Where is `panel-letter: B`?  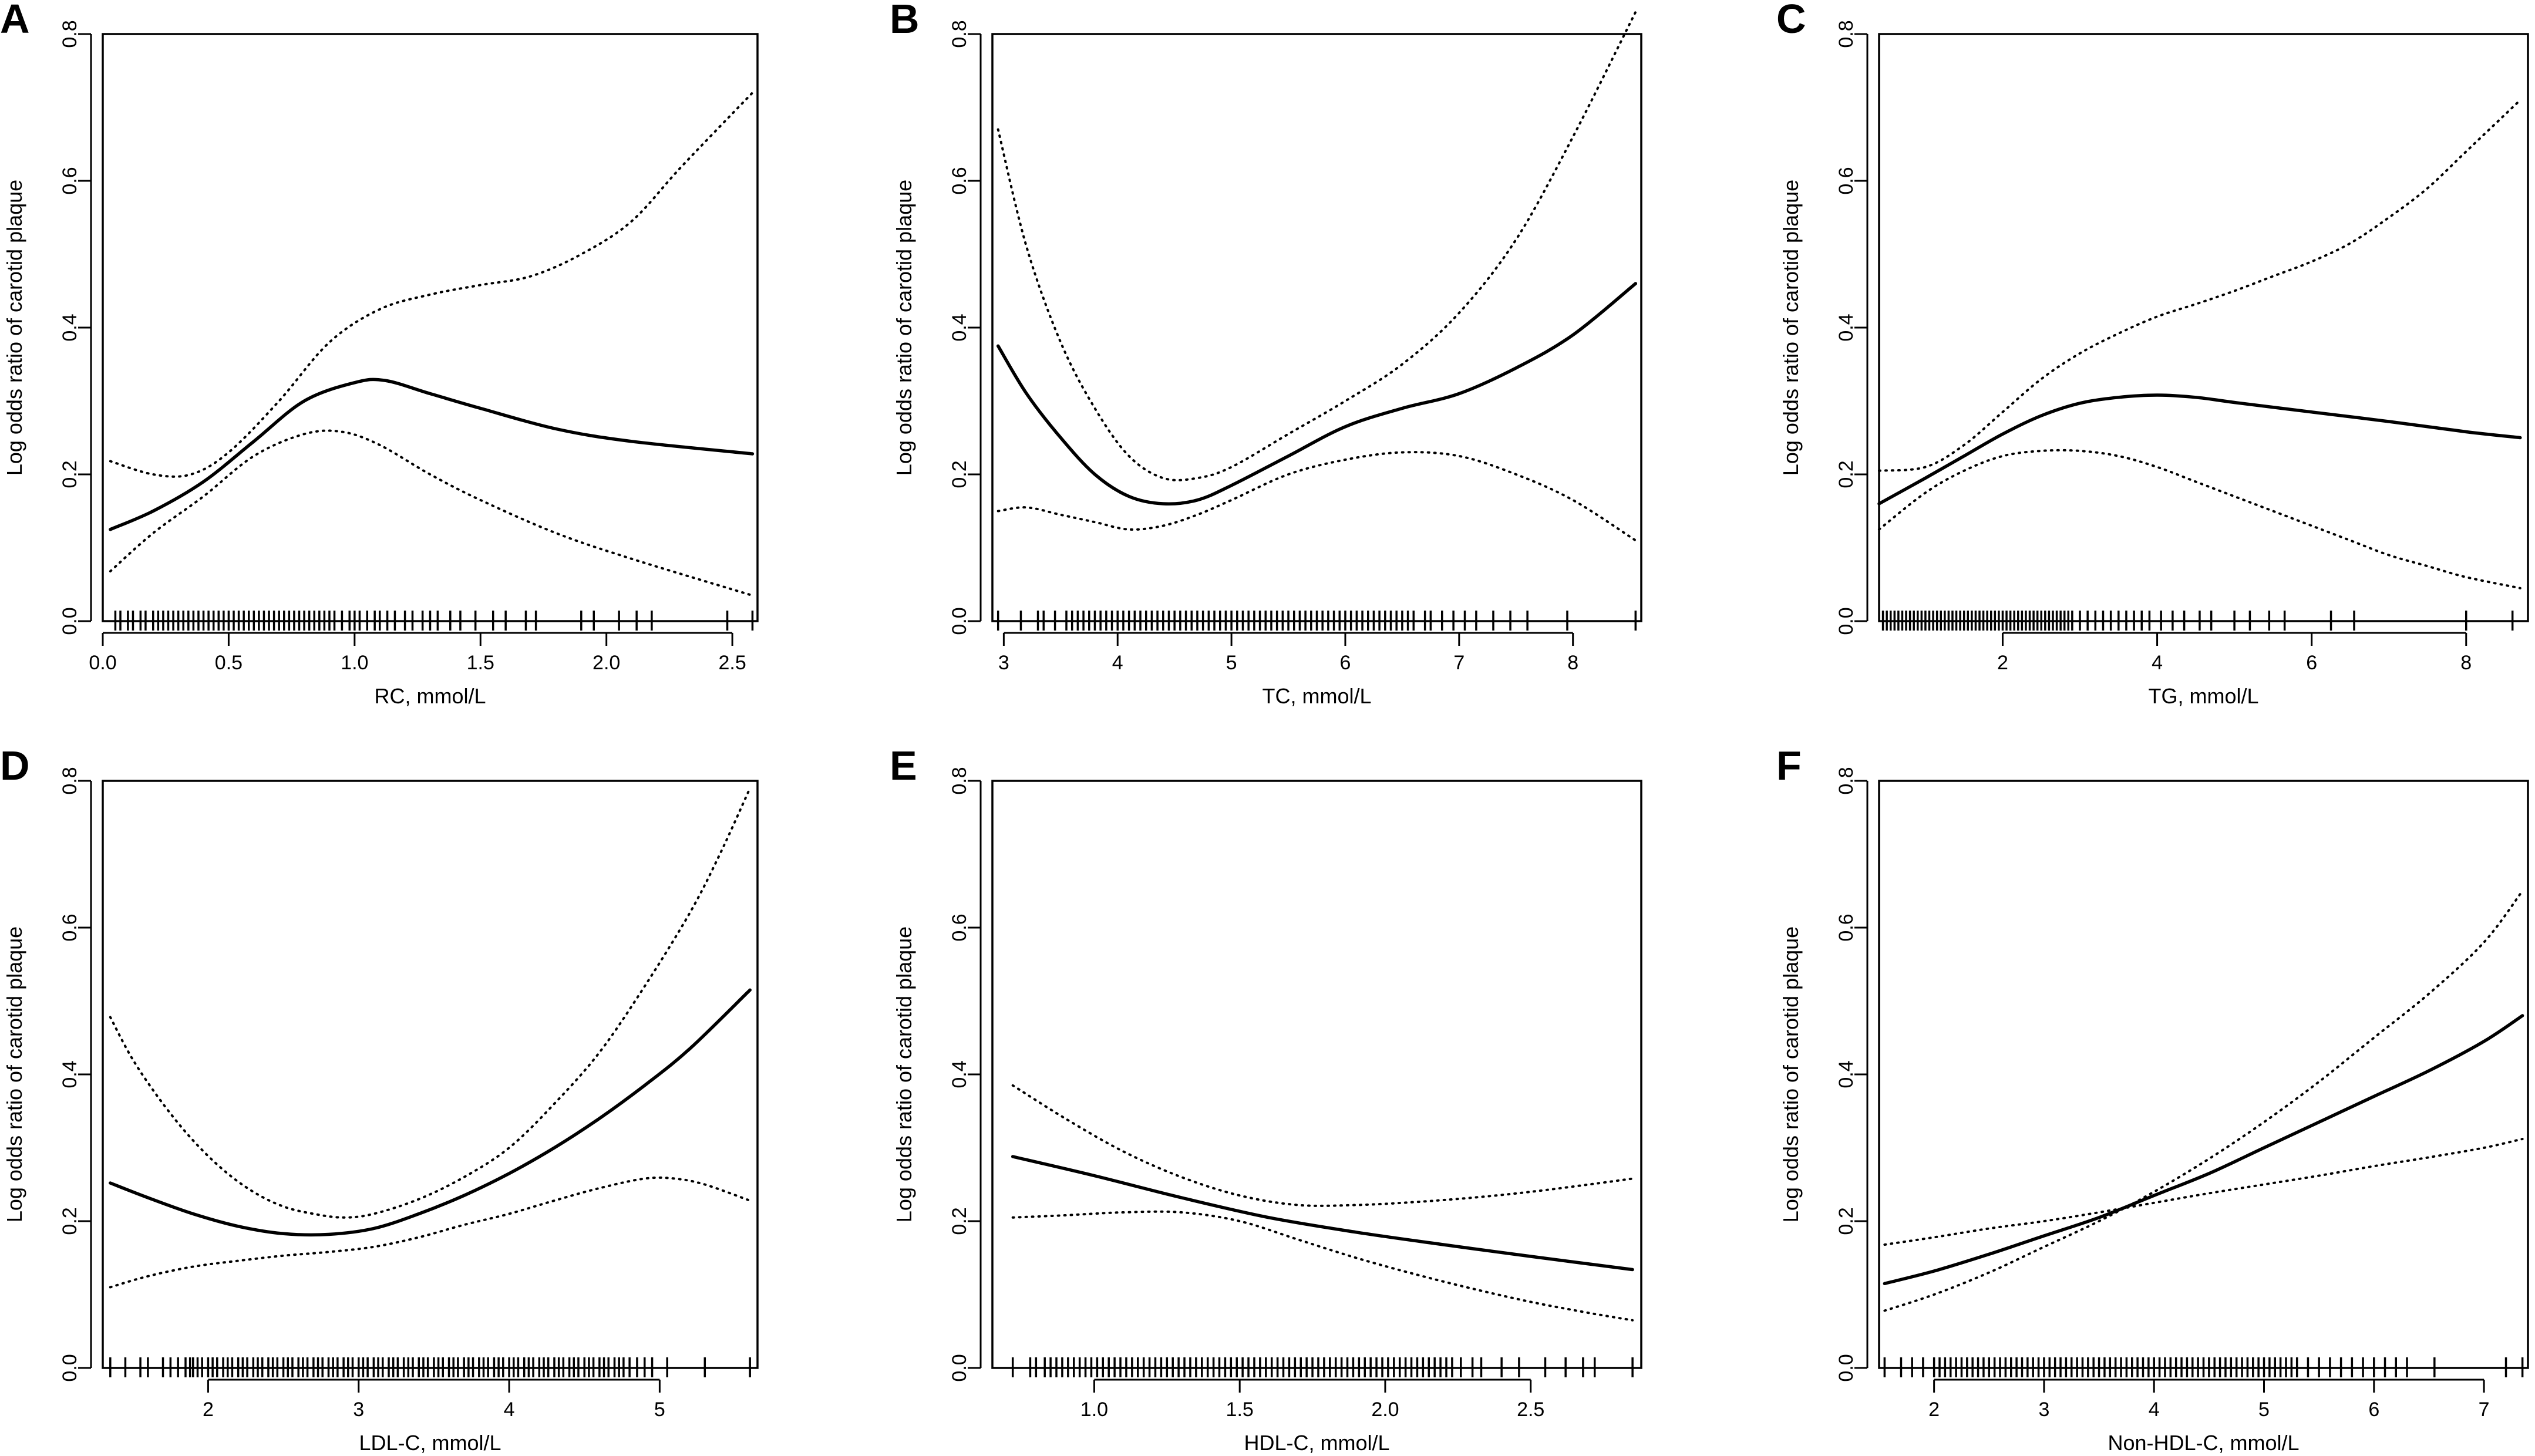 panel-letter: B is located at coordinates (905, 21).